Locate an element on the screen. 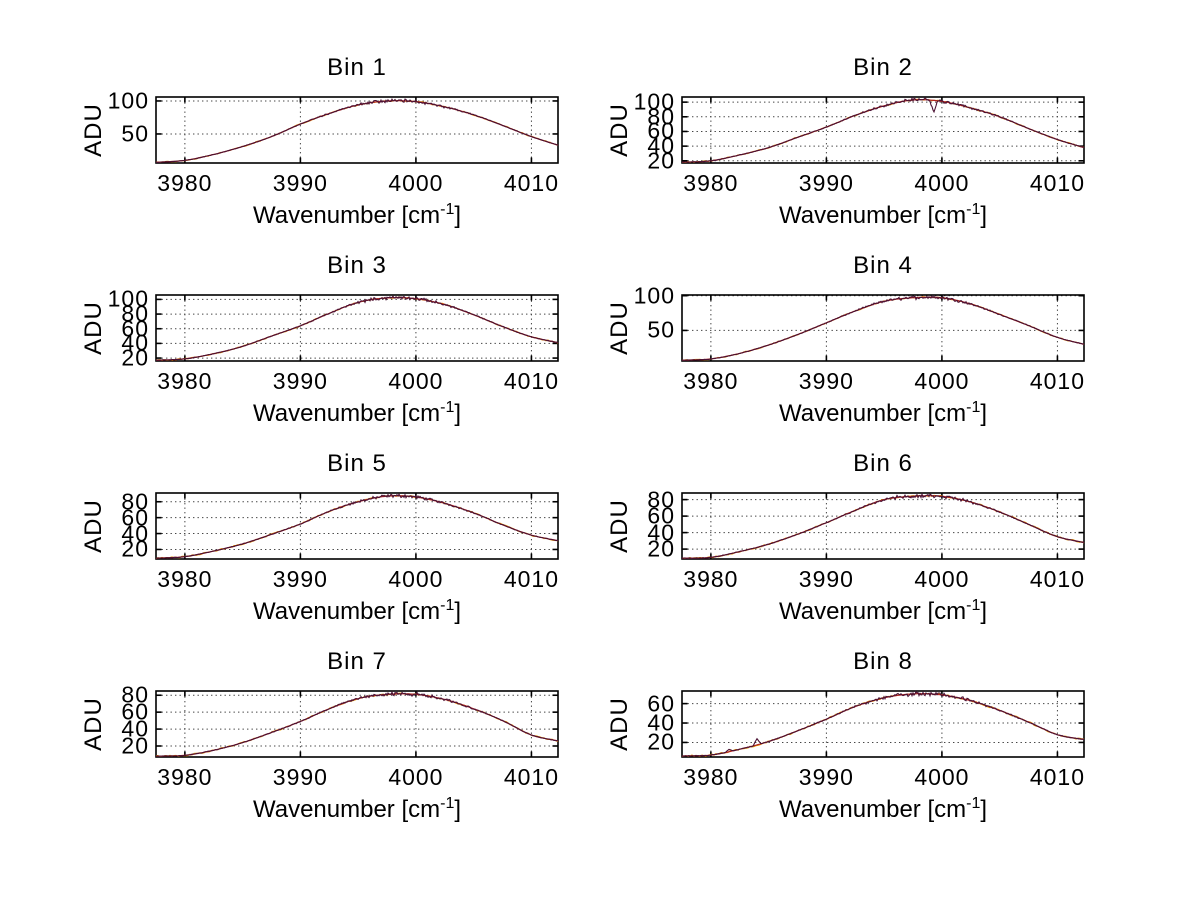 This screenshot has width=1200, height=901. subplot-title: Bin 6 is located at coordinates (883, 463).